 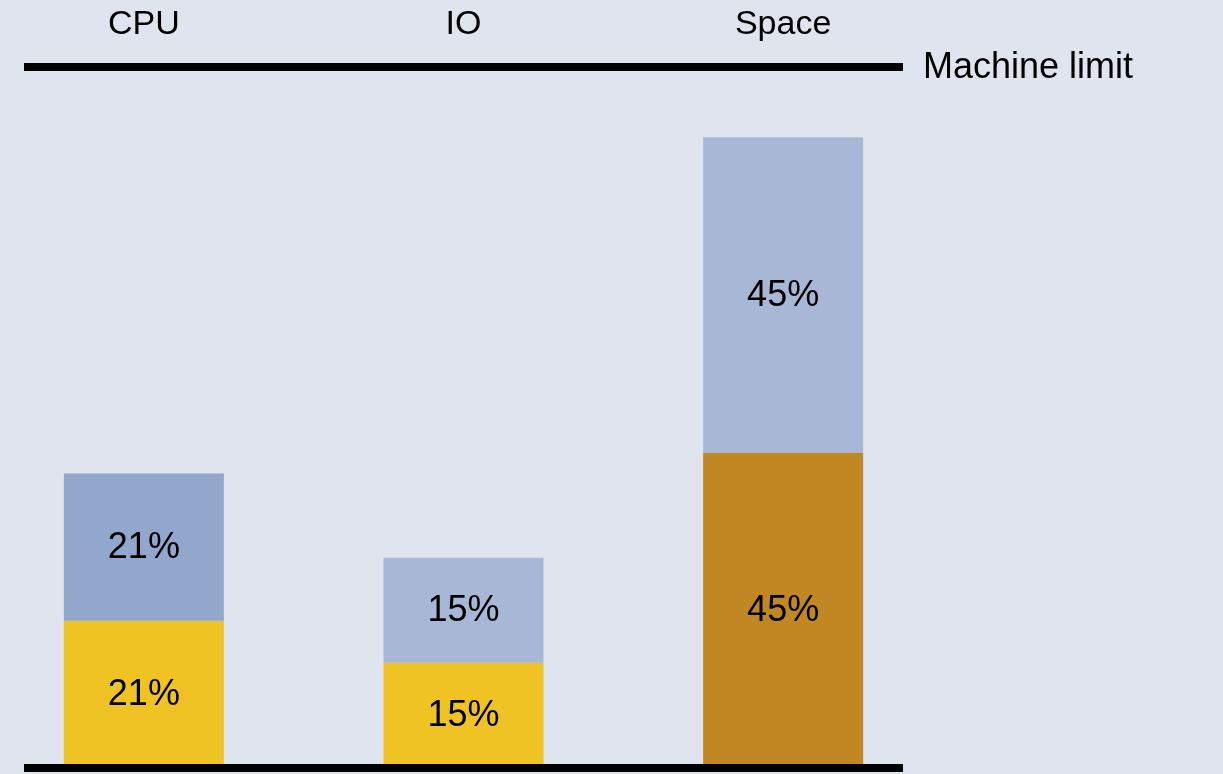 What do you see at coordinates (143, 21) in the screenshot?
I see `x-tick-label: CPU` at bounding box center [143, 21].